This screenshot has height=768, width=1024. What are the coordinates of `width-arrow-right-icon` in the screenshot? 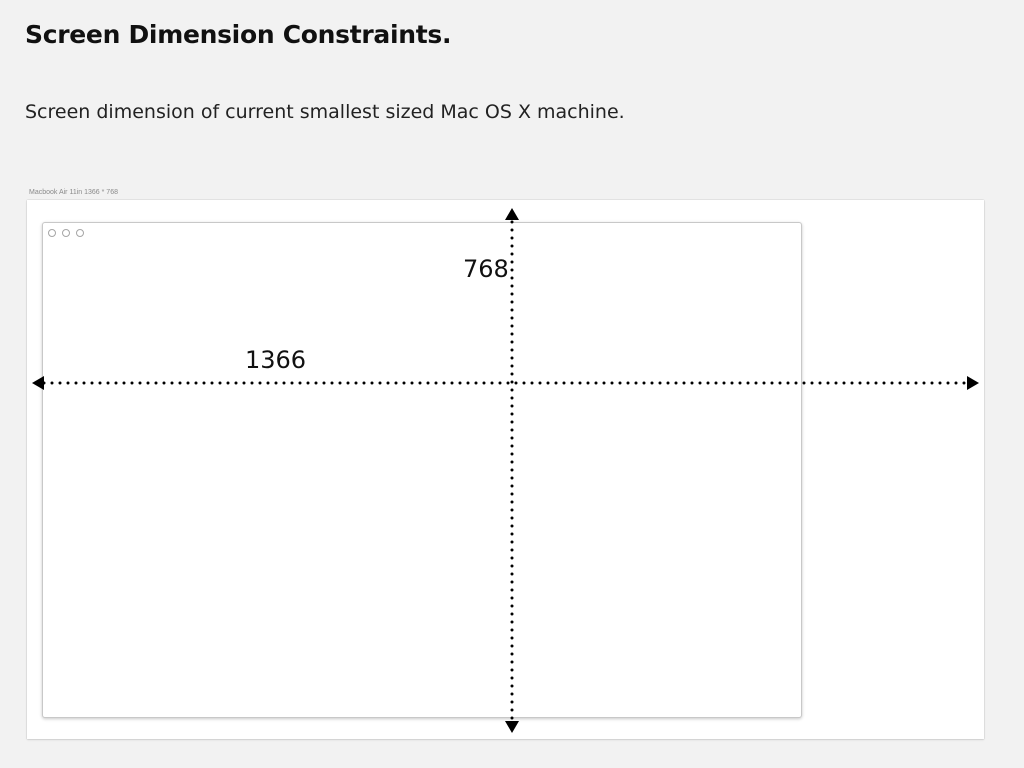 It's located at (973, 383).